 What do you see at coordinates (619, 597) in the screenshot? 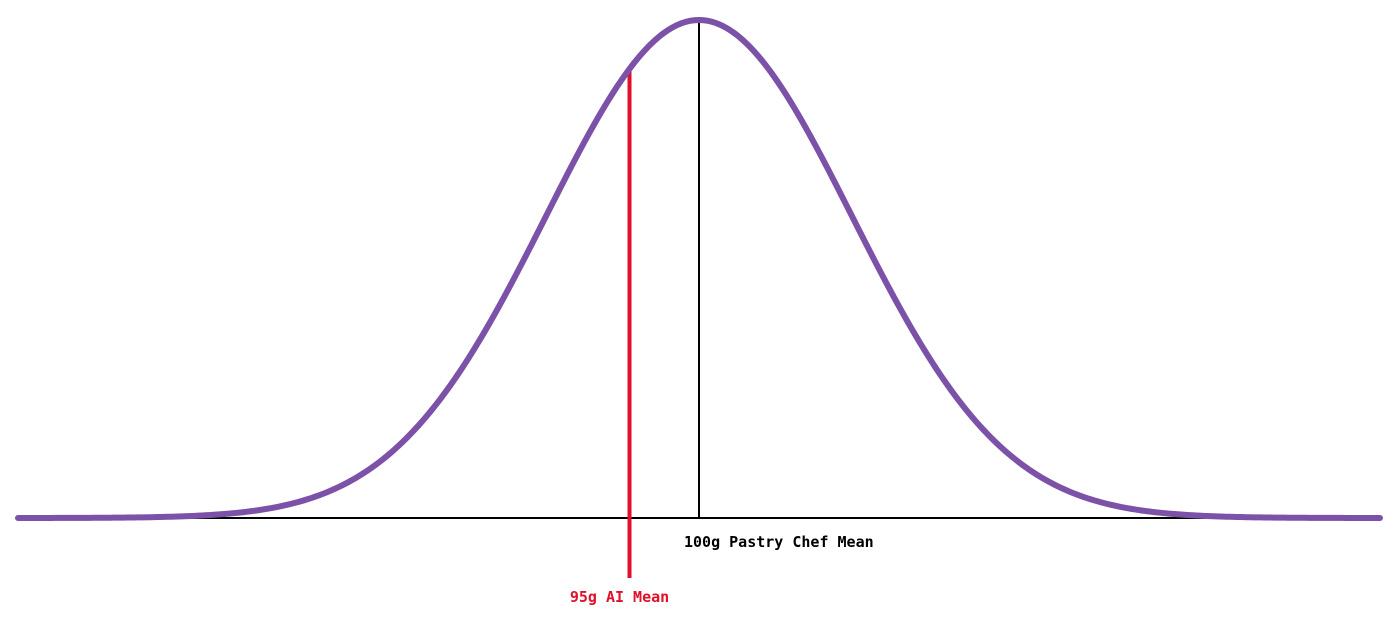
I see `ai-mean-label: 95g AI Mean` at bounding box center [619, 597].